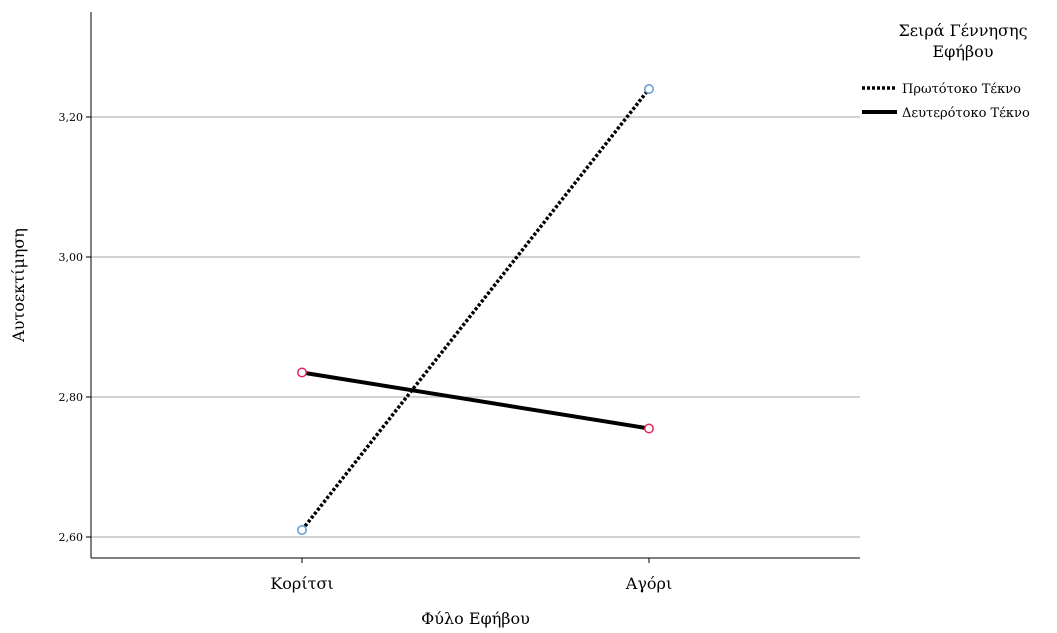  Describe the element at coordinates (71, 397) in the screenshot. I see `y-tick-label: 2,80` at that location.